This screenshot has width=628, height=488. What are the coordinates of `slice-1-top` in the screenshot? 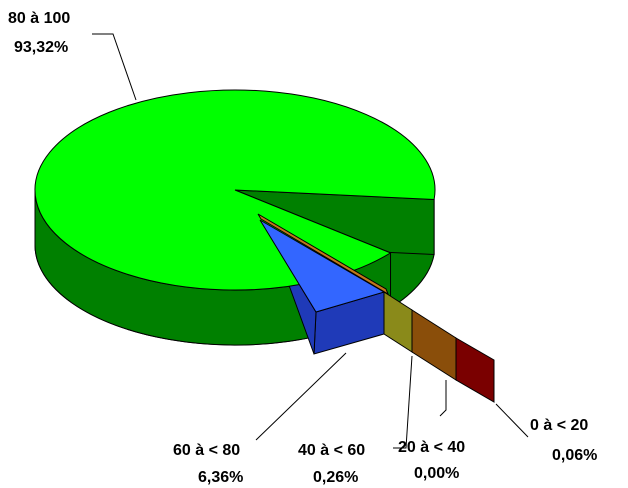 It's located at (322, 266).